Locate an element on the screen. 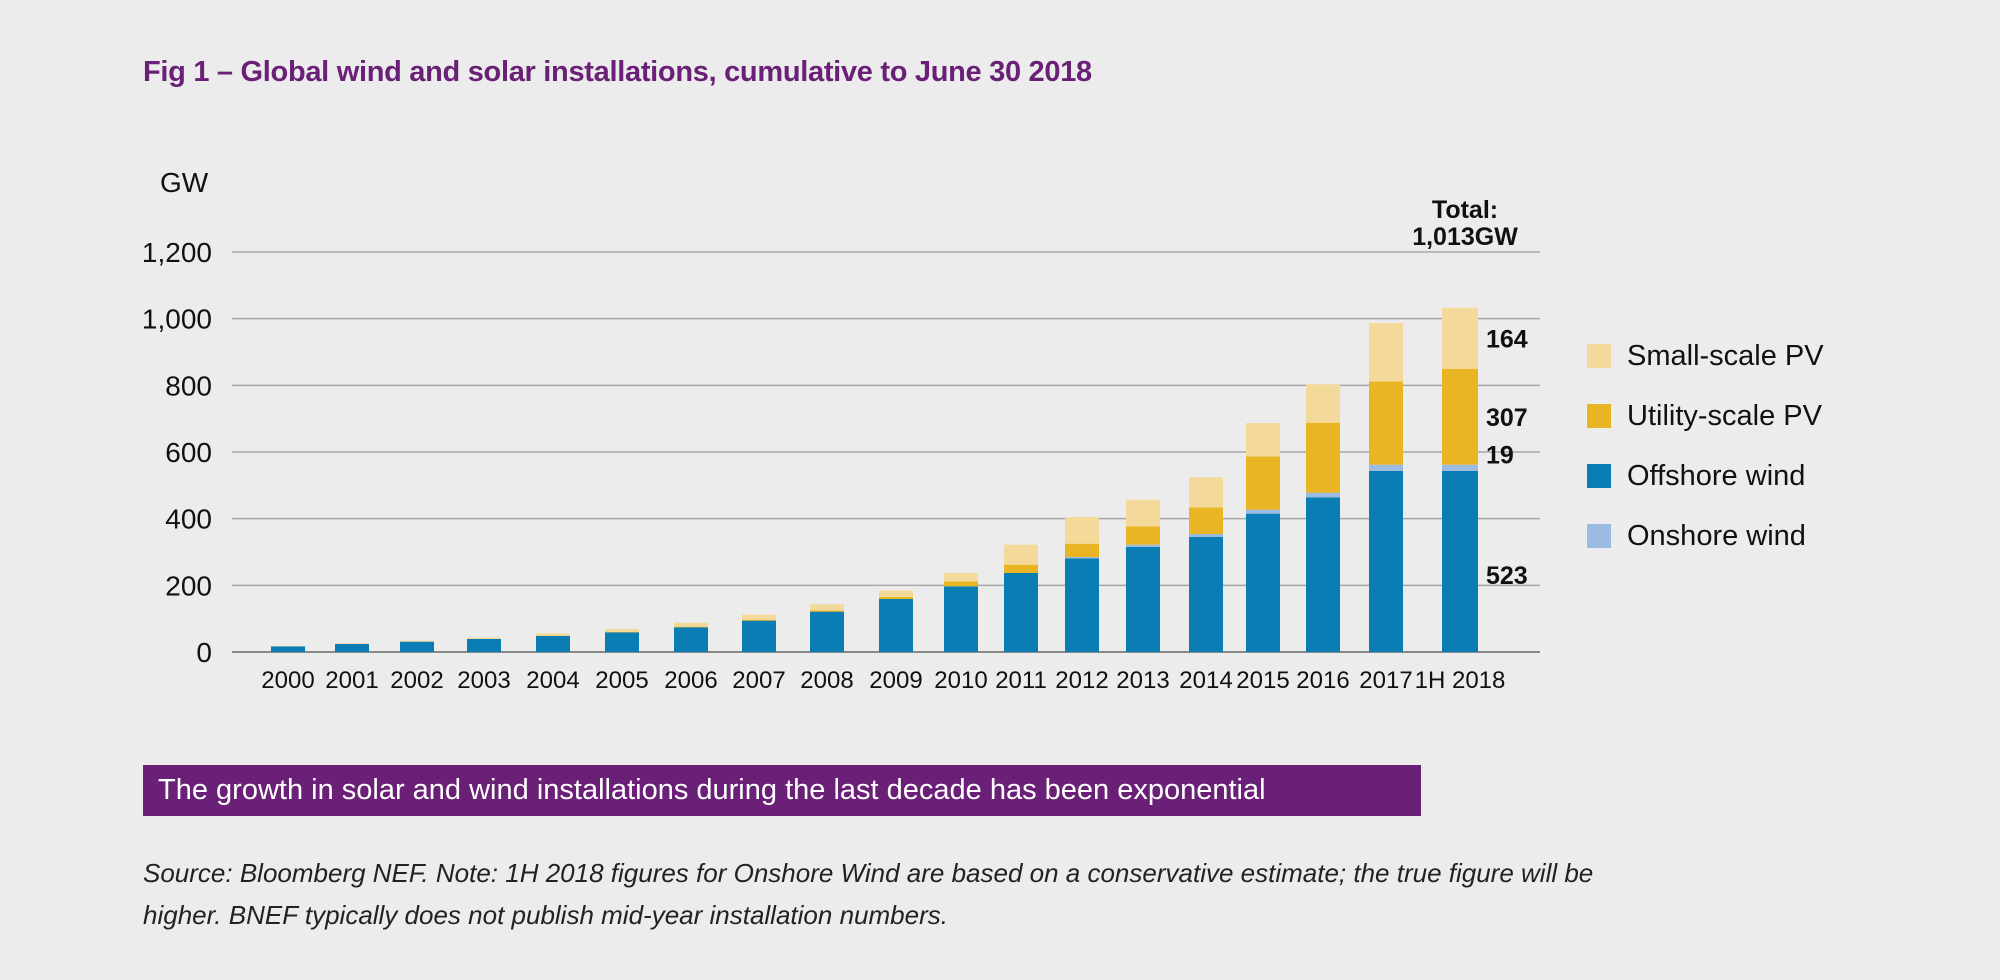 Image resolution: width=2000 pixels, height=980 pixels. x-tick-label: 2002 is located at coordinates (416, 680).